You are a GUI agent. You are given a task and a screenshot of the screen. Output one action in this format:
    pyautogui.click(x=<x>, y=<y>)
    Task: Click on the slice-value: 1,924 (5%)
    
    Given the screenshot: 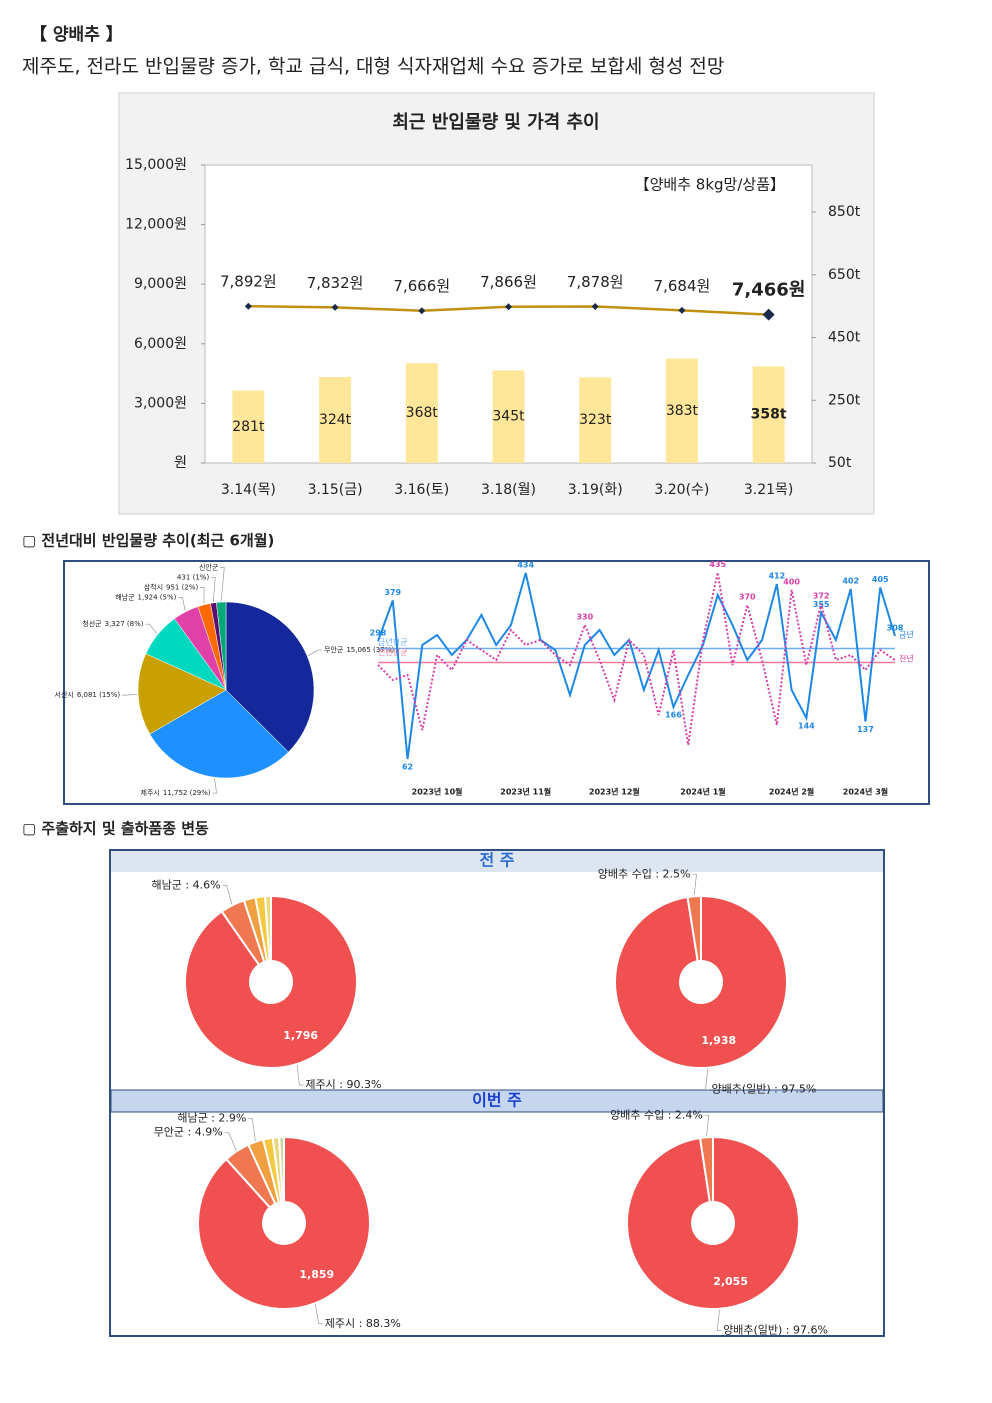 What is the action you would take?
    pyautogui.click(x=157, y=598)
    